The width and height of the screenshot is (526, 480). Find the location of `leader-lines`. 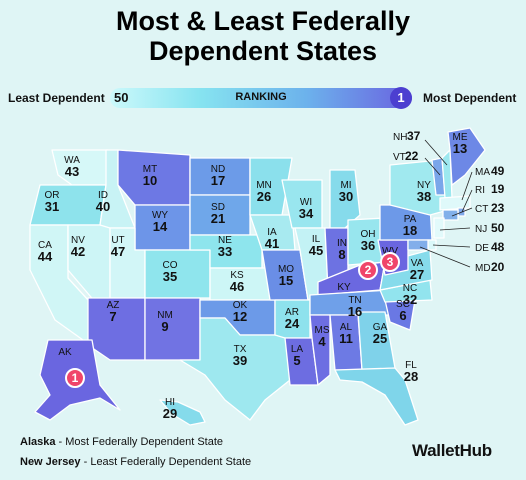

leader-lines is located at coordinates (446, 203).